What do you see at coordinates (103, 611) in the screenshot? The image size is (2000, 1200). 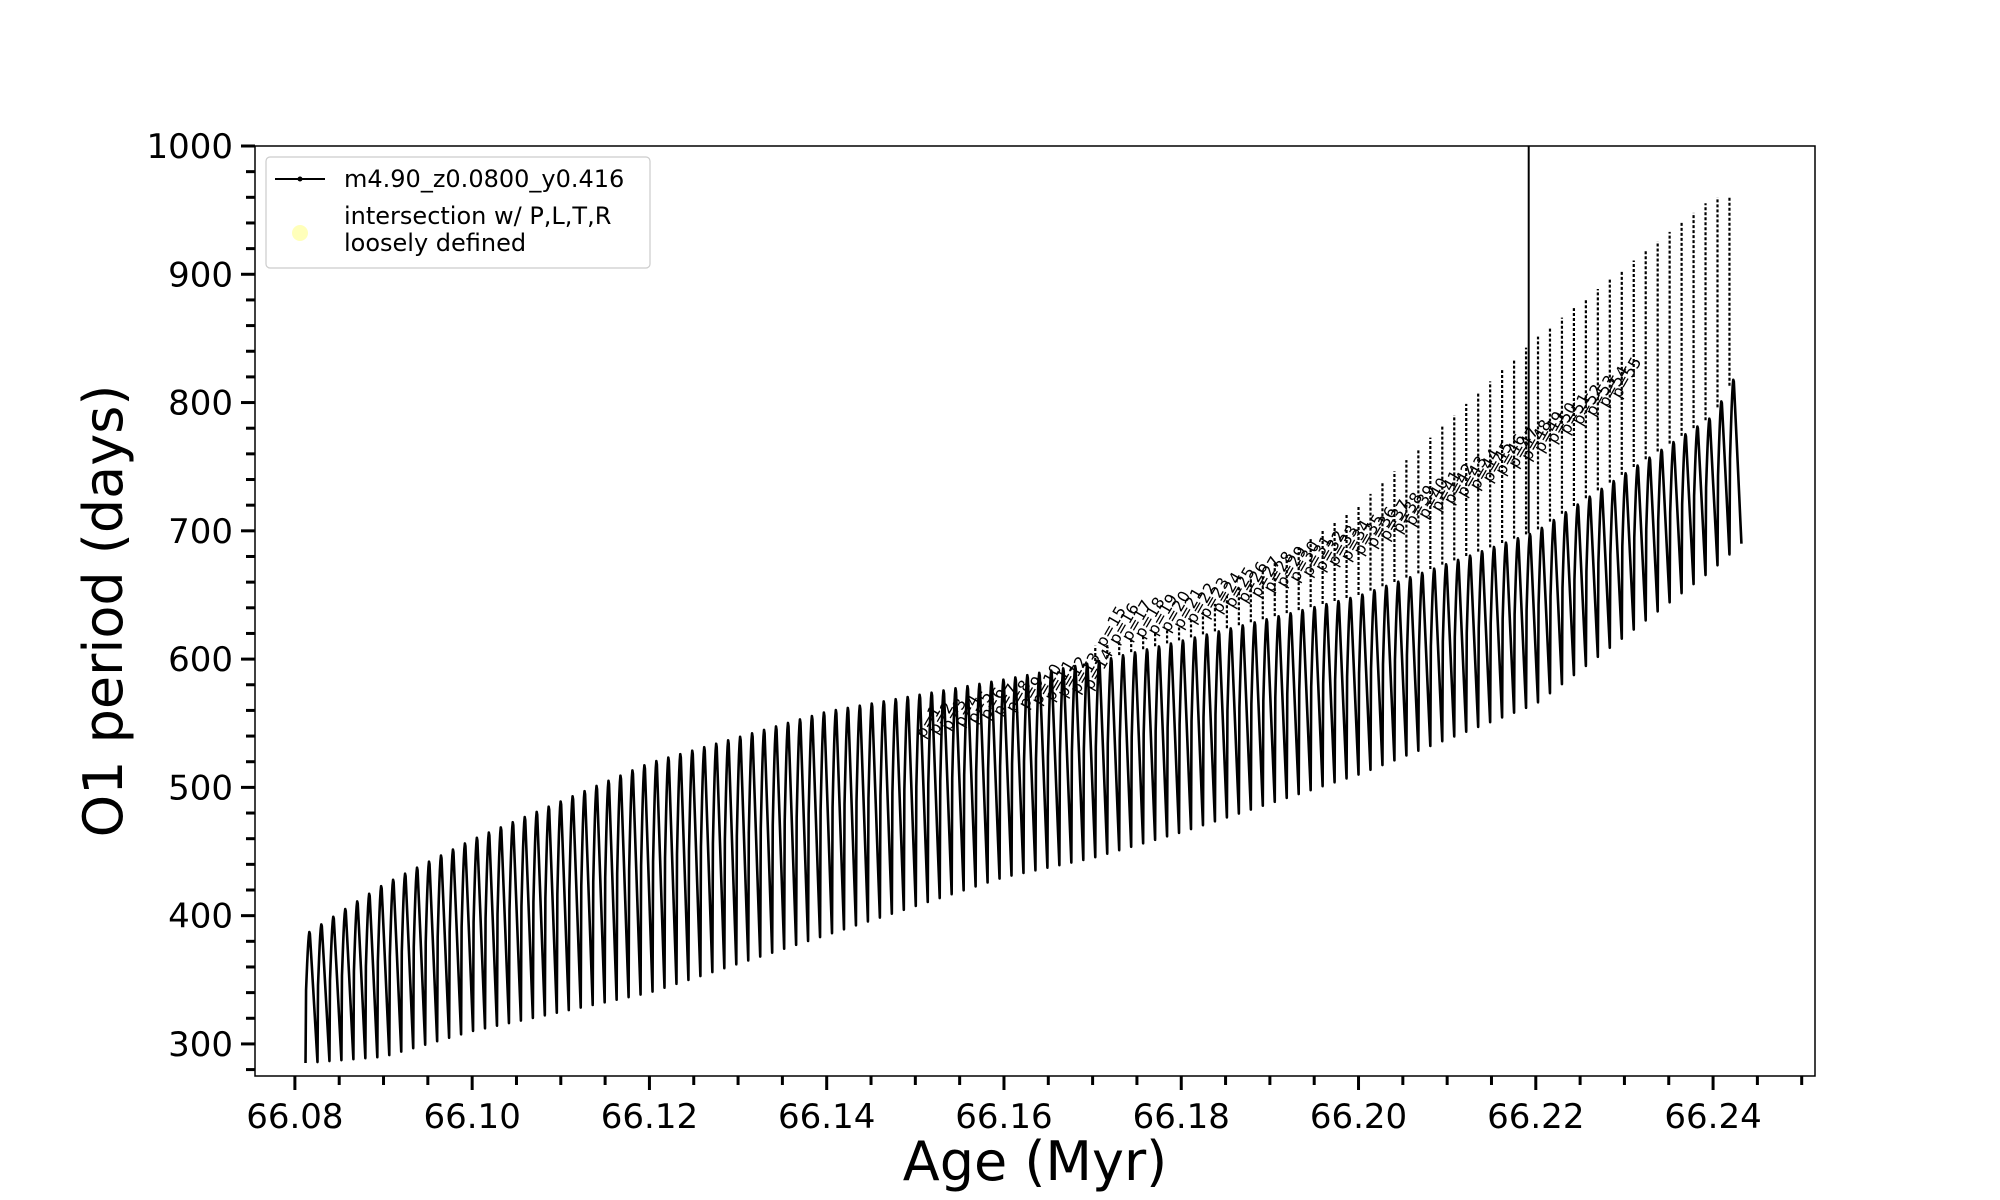 I see `y-axis-label: O1 period (days)` at bounding box center [103, 611].